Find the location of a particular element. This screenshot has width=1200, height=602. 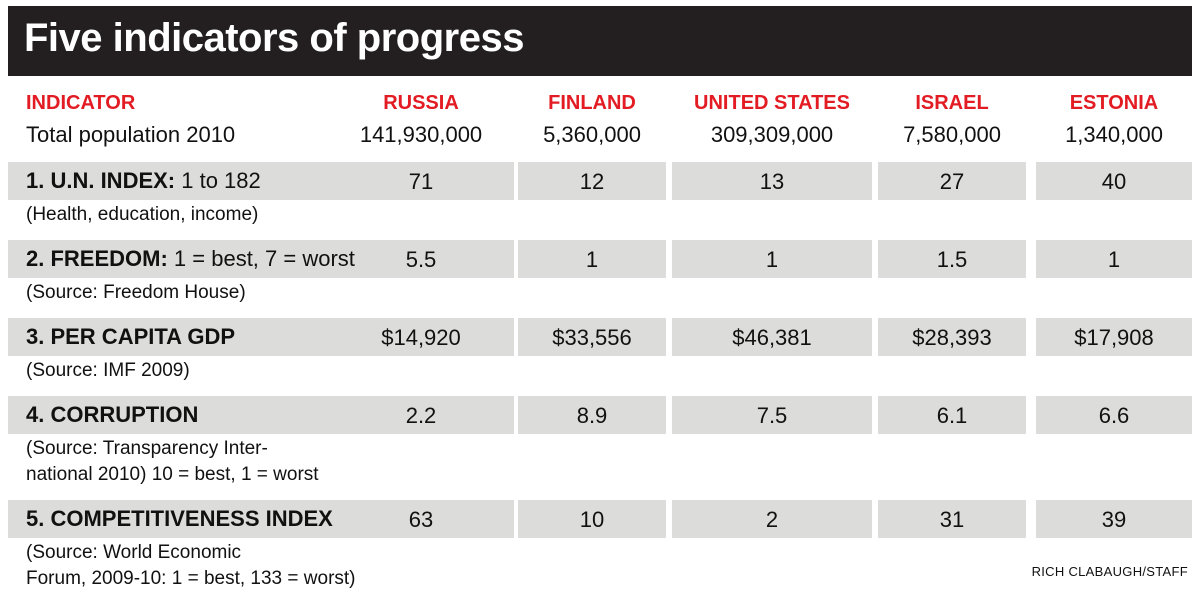

value-cell: 2 is located at coordinates (772, 519).